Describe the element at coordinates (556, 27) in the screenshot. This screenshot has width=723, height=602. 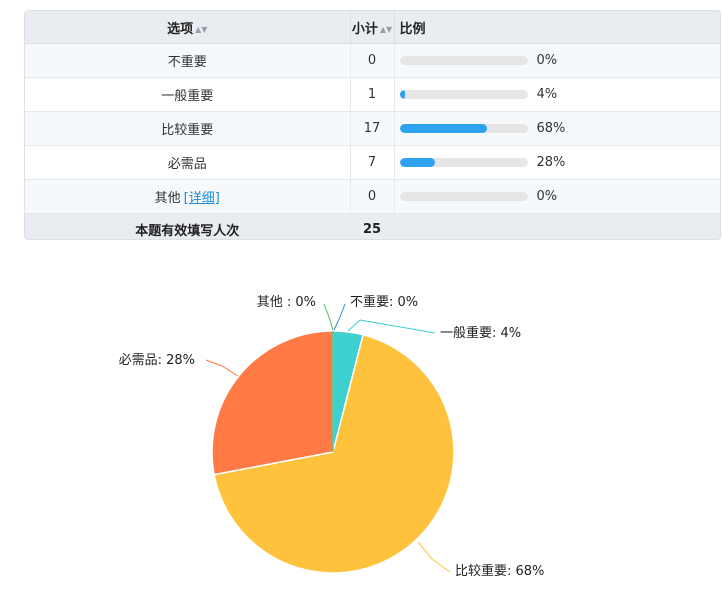
I see `header-ratio: 比例` at that location.